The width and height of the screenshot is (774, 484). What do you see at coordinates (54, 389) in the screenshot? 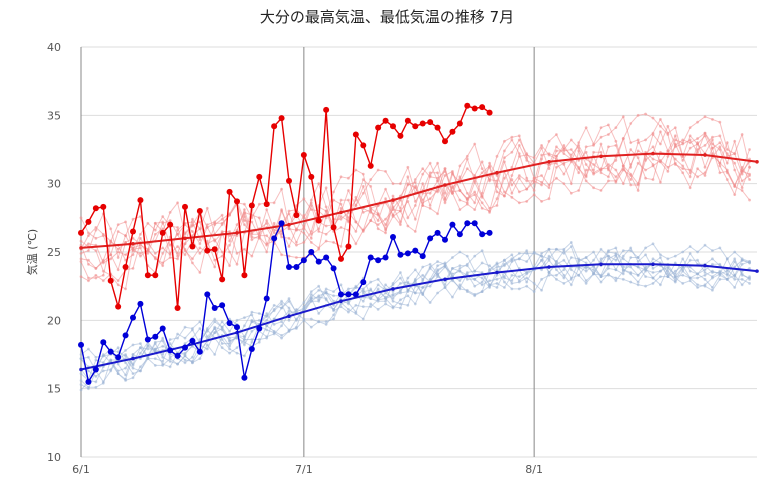
I see `y-tick-label: 15` at bounding box center [54, 389].